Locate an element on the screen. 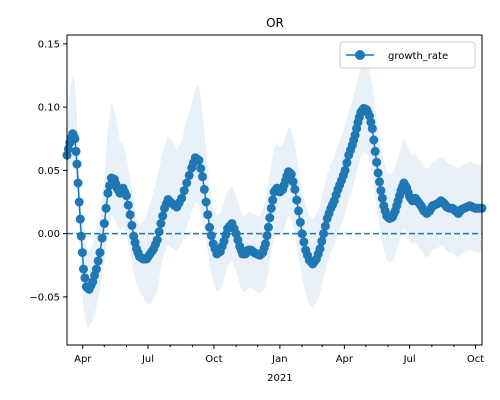 This screenshot has height=400, width=500. y-tick-label: 0.10 is located at coordinates (49, 108).